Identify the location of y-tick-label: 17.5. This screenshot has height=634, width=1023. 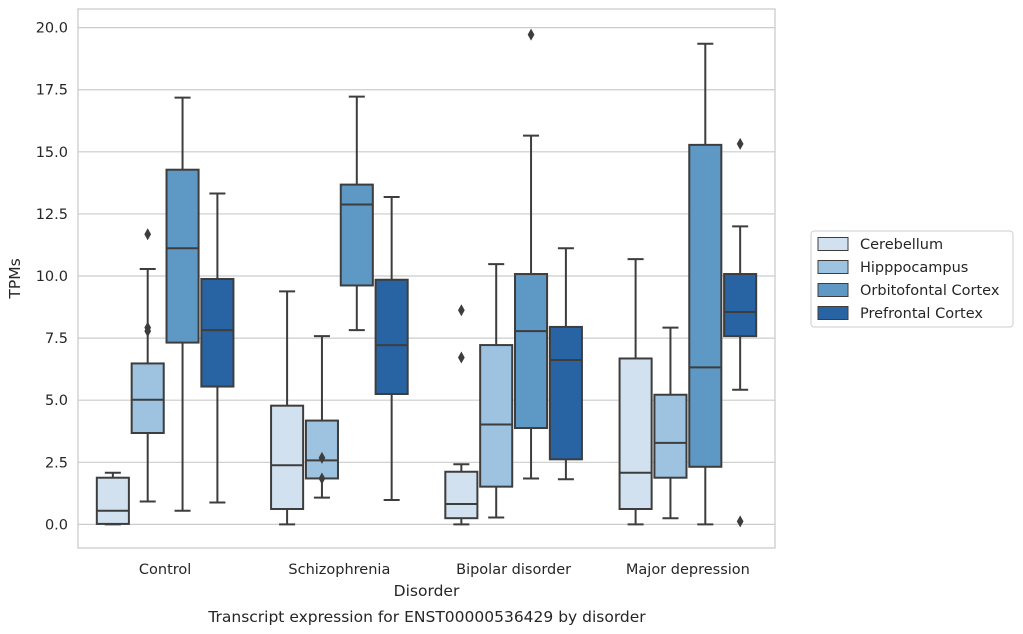
(52, 91).